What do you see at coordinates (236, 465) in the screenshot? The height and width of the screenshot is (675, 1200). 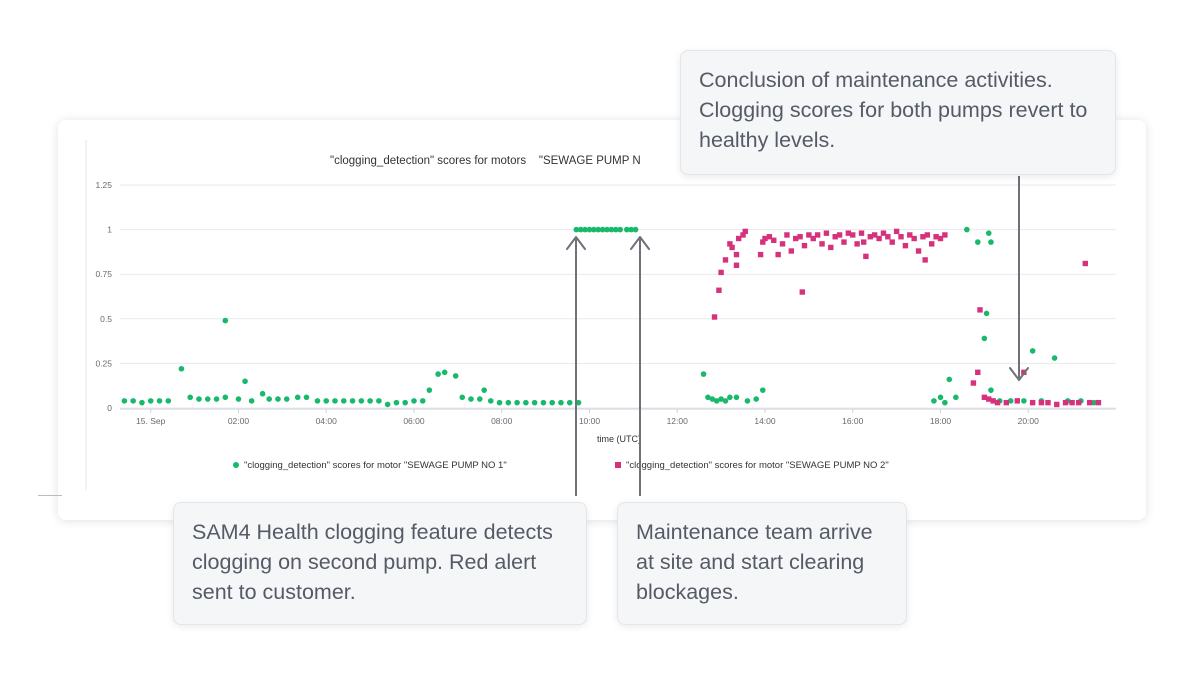 I see `legend-marker` at bounding box center [236, 465].